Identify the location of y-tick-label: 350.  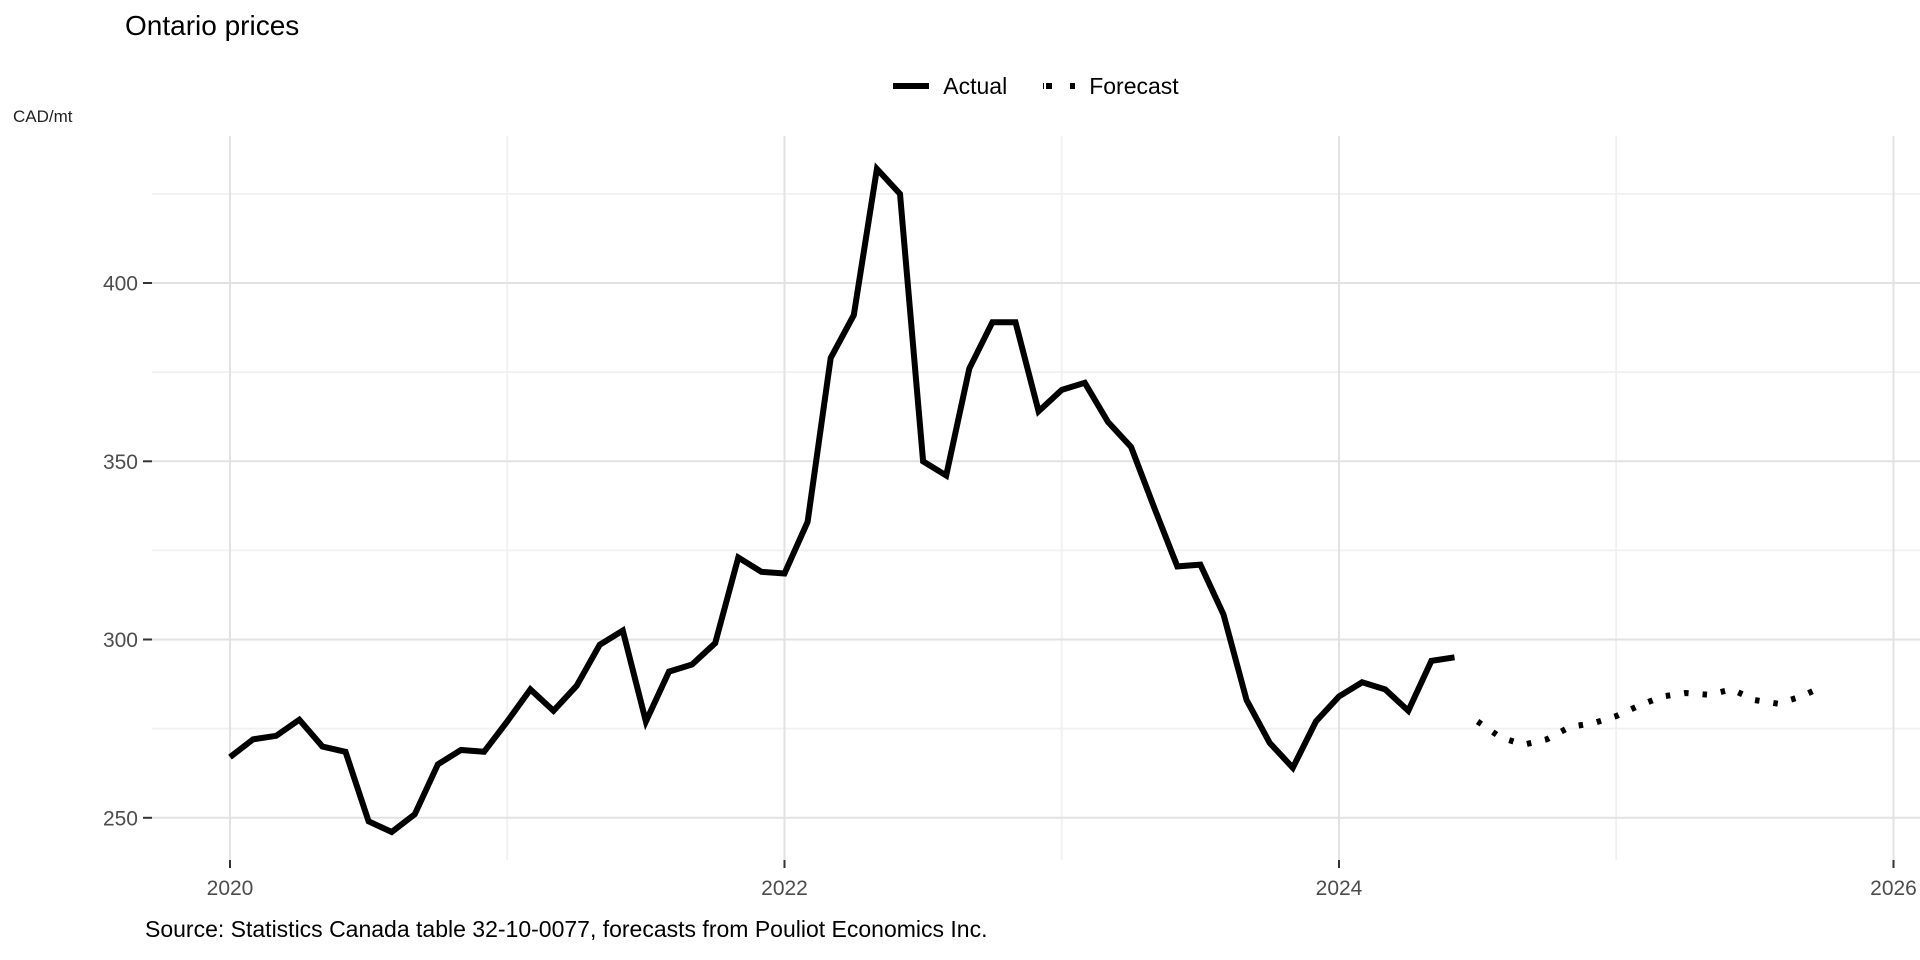
(120, 462).